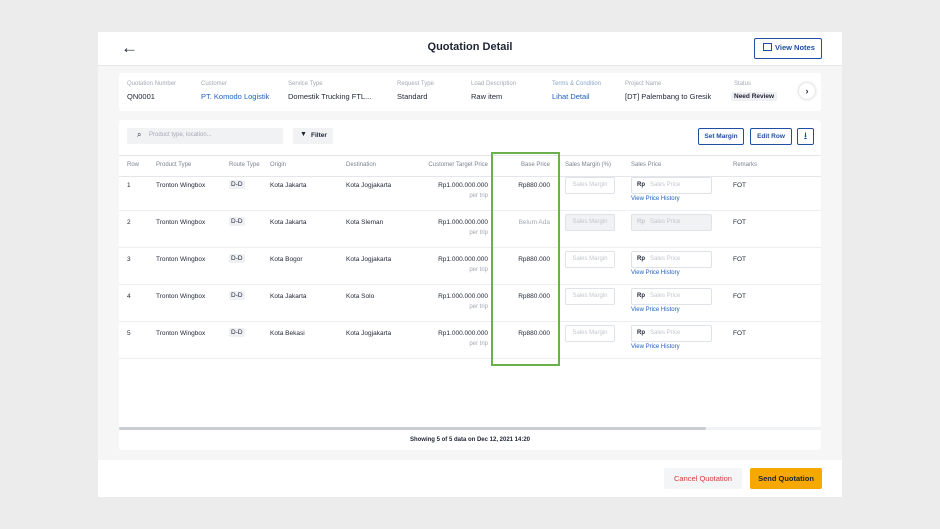 This screenshot has height=529, width=940. Describe the element at coordinates (415, 84) in the screenshot. I see `info-label: Request Type` at that location.